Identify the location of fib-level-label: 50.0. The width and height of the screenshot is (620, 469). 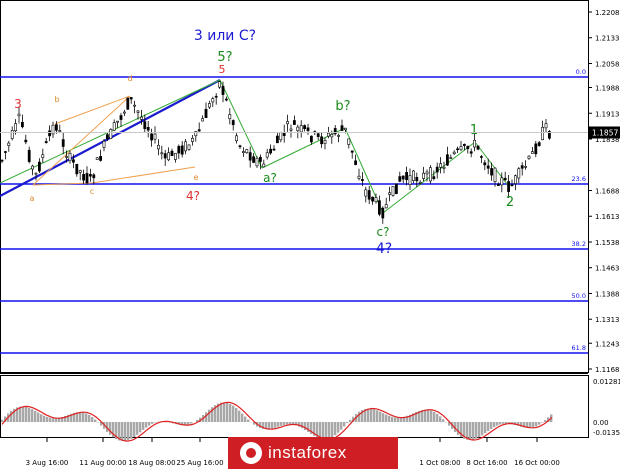
(579, 296).